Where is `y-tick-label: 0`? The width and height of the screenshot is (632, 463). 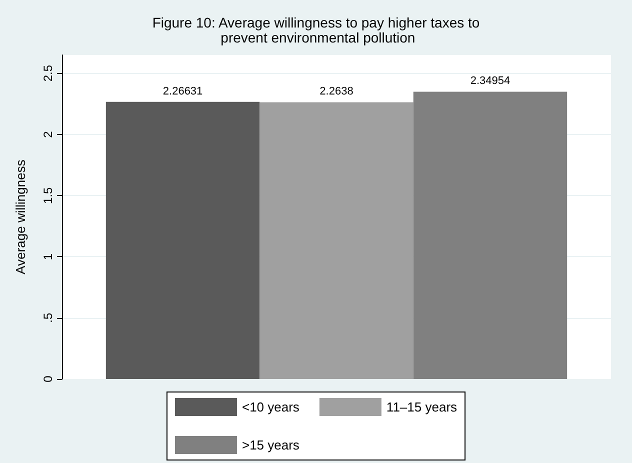
y-tick-label: 0 is located at coordinates (48, 378).